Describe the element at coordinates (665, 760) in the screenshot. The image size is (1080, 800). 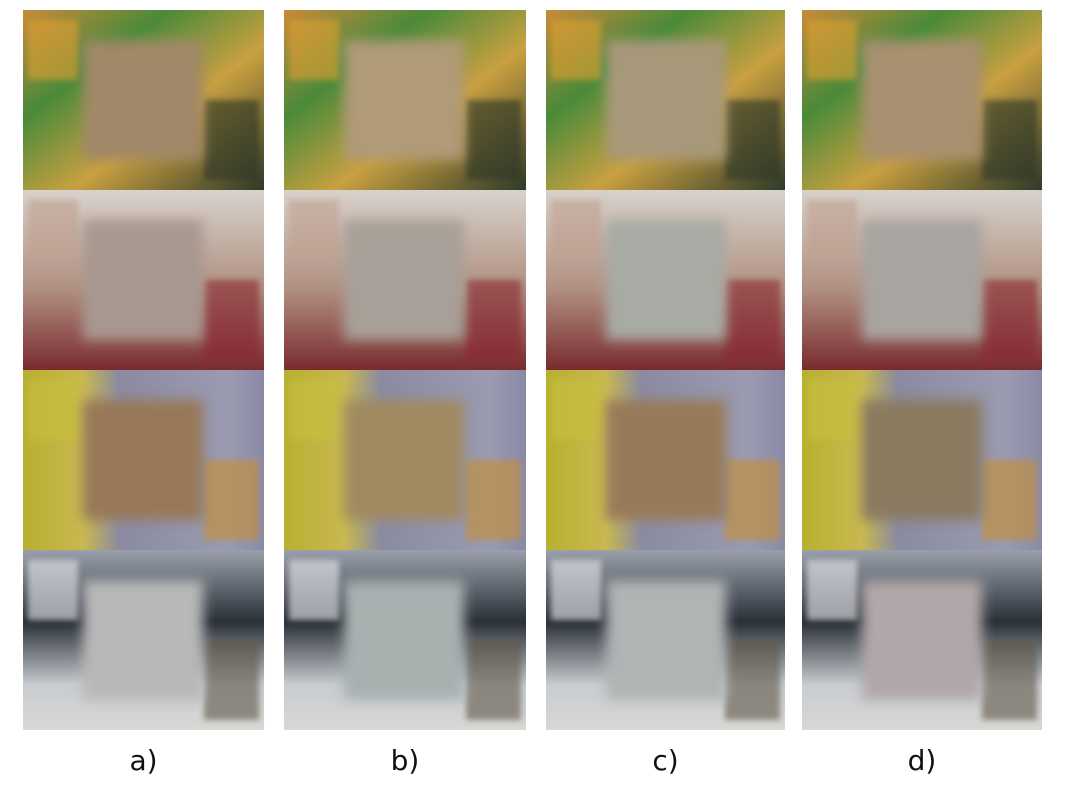
I see `column-label: c)` at that location.